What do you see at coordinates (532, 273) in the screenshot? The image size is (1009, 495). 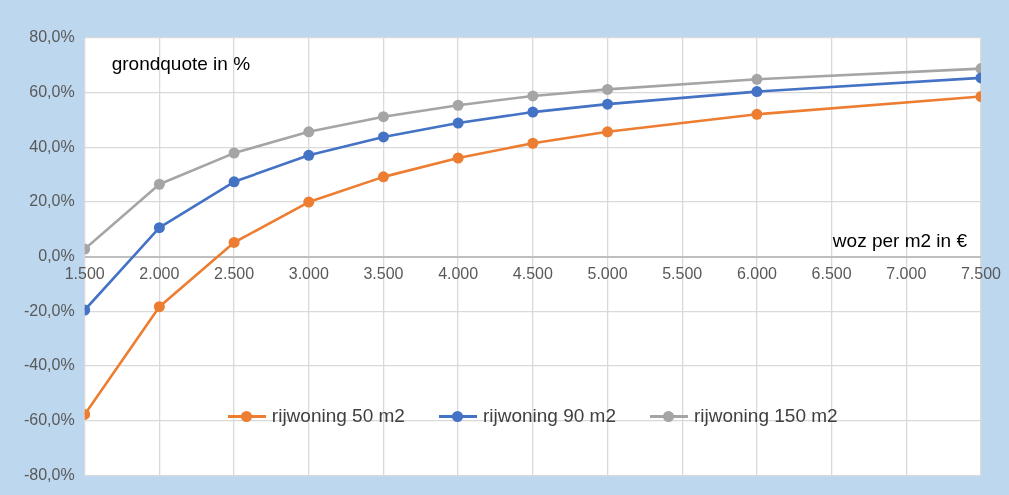 I see `x-tick-label: 4.500` at bounding box center [532, 273].